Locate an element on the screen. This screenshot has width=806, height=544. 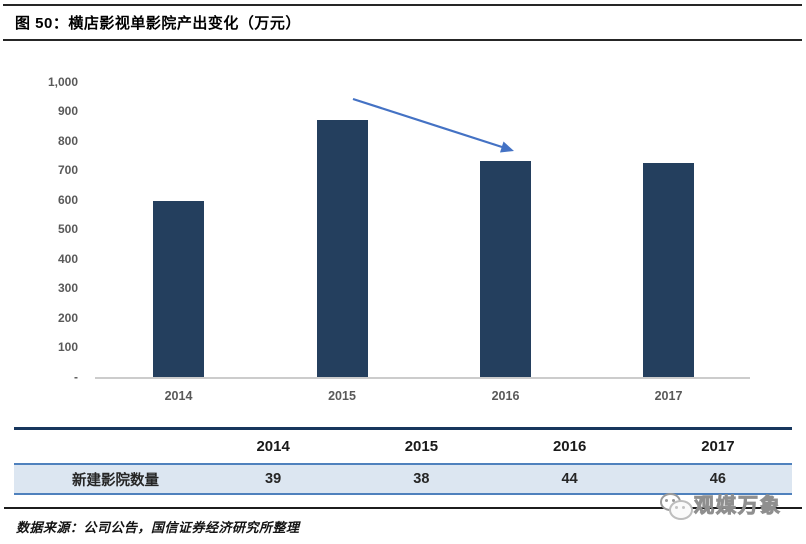
y-tick-label: - is located at coordinates (76, 377).